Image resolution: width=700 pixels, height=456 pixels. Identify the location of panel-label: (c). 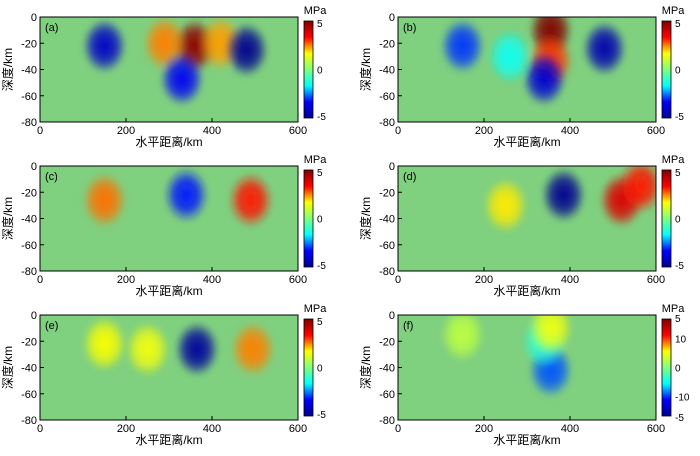
(51, 177).